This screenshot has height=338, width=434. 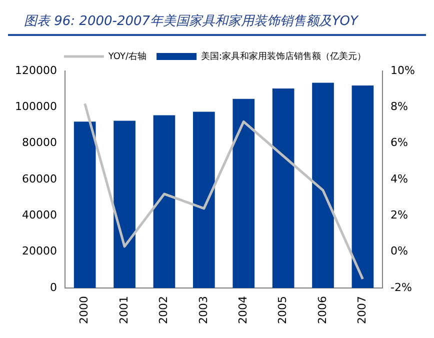 I want to click on legend-label: YOY/右轴, so click(x=127, y=56).